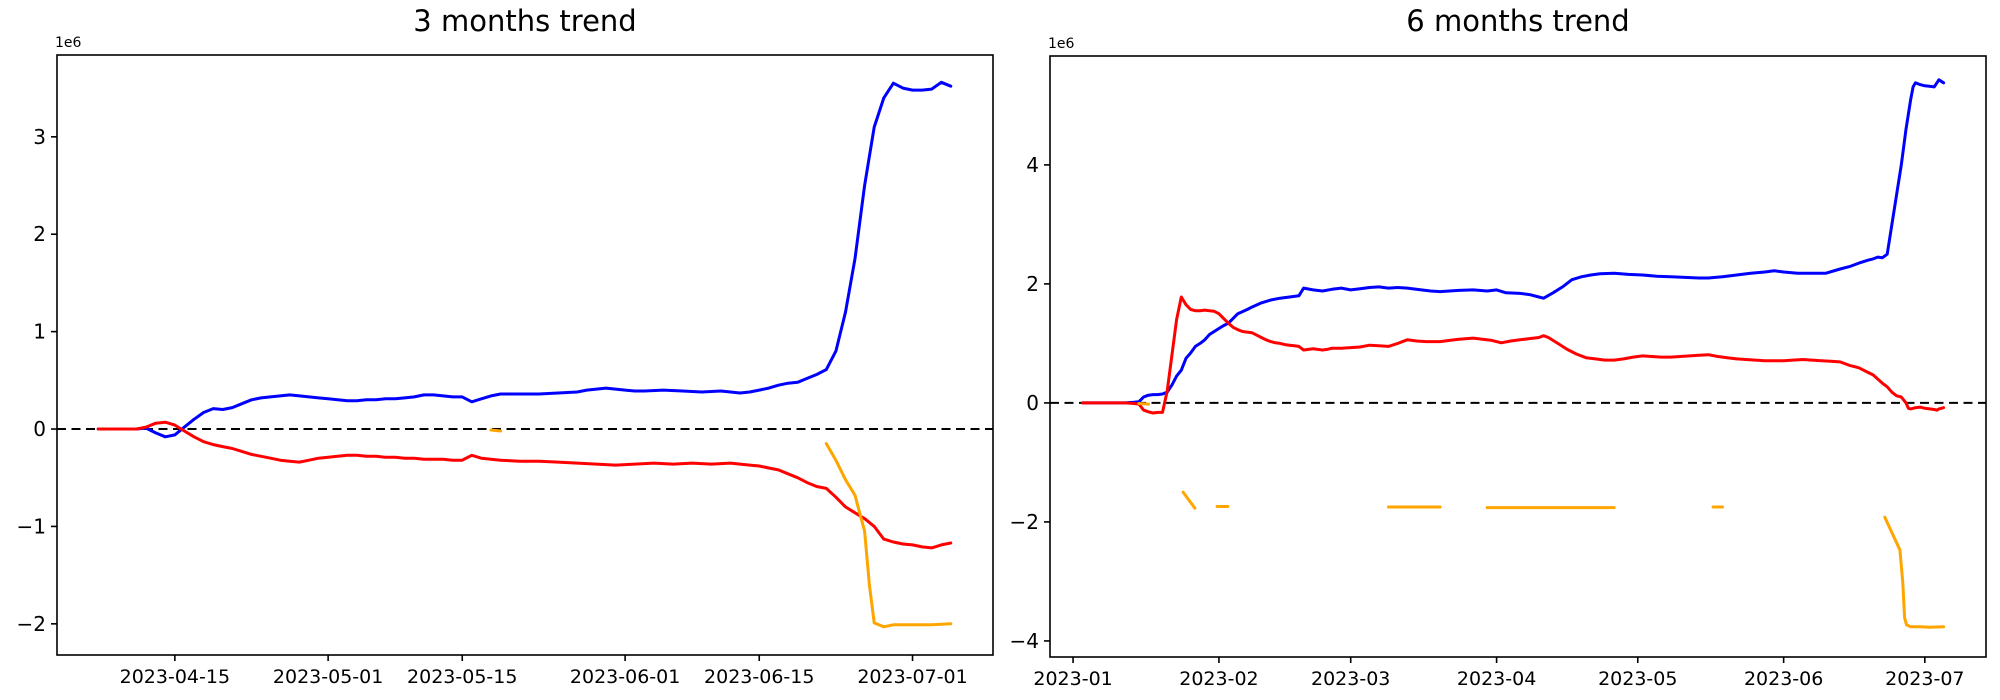 The image size is (2000, 700). Describe the element at coordinates (39, 332) in the screenshot. I see `y-tick-label: 1` at that location.